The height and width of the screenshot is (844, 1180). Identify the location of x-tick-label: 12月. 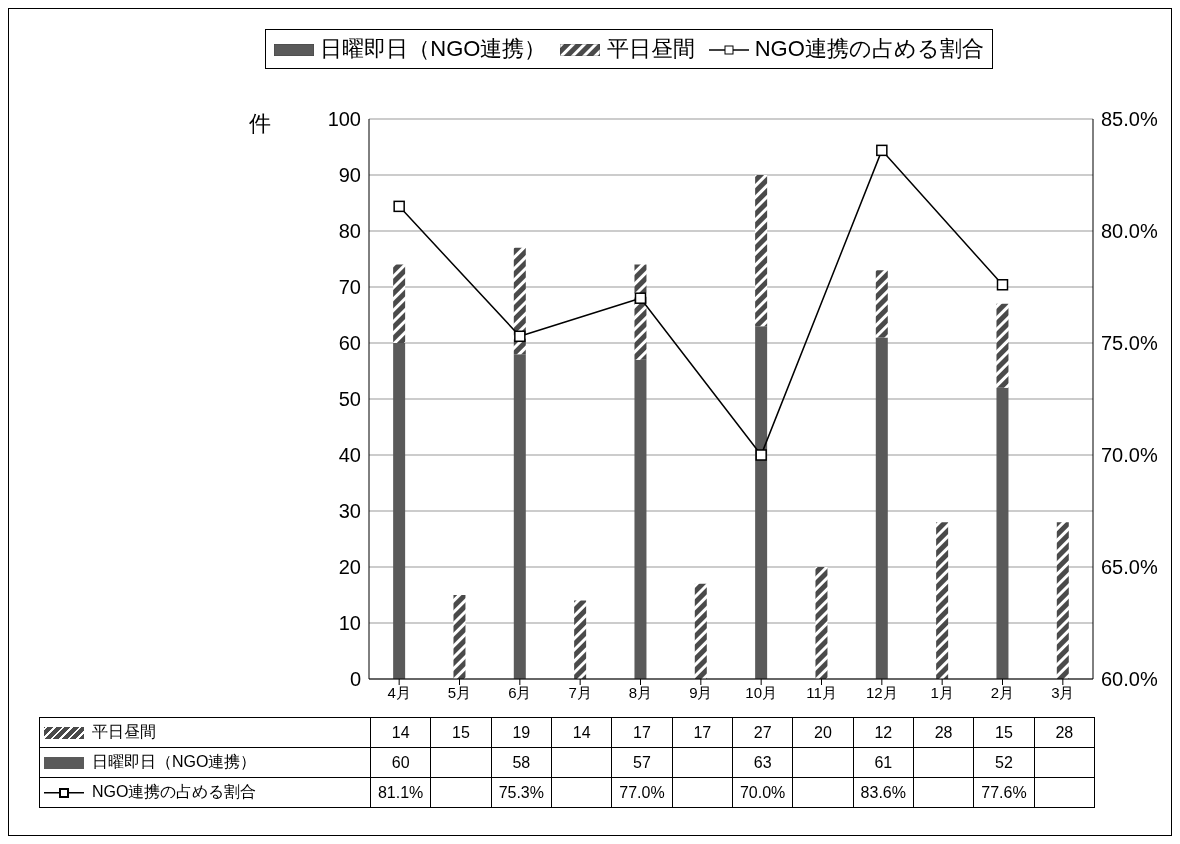
(881, 692).